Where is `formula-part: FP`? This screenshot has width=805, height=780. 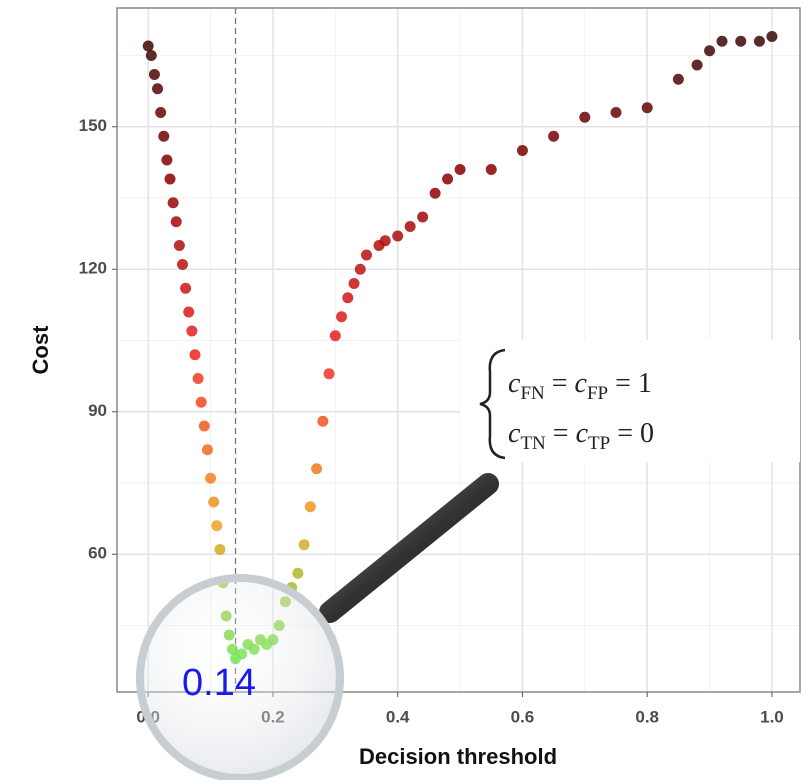
formula-part: FP is located at coordinates (597, 393).